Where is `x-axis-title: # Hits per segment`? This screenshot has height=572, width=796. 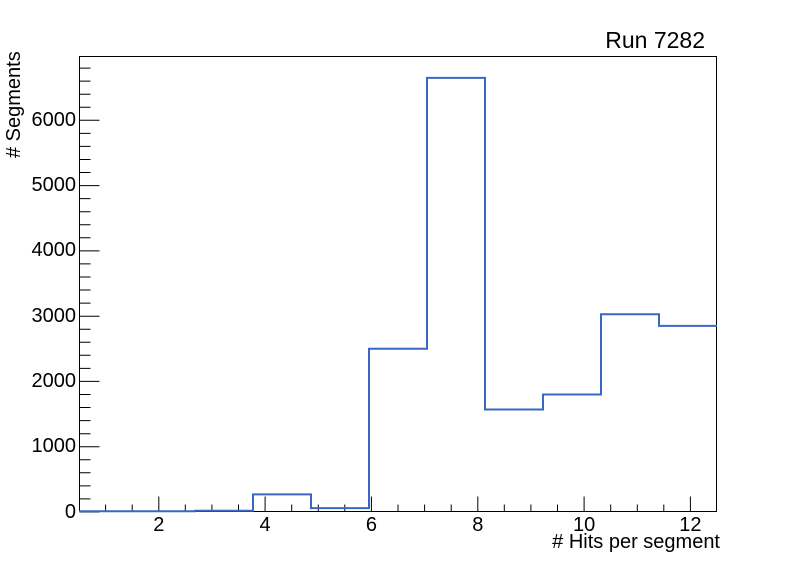
x-axis-title: # Hits per segment is located at coordinates (636, 542).